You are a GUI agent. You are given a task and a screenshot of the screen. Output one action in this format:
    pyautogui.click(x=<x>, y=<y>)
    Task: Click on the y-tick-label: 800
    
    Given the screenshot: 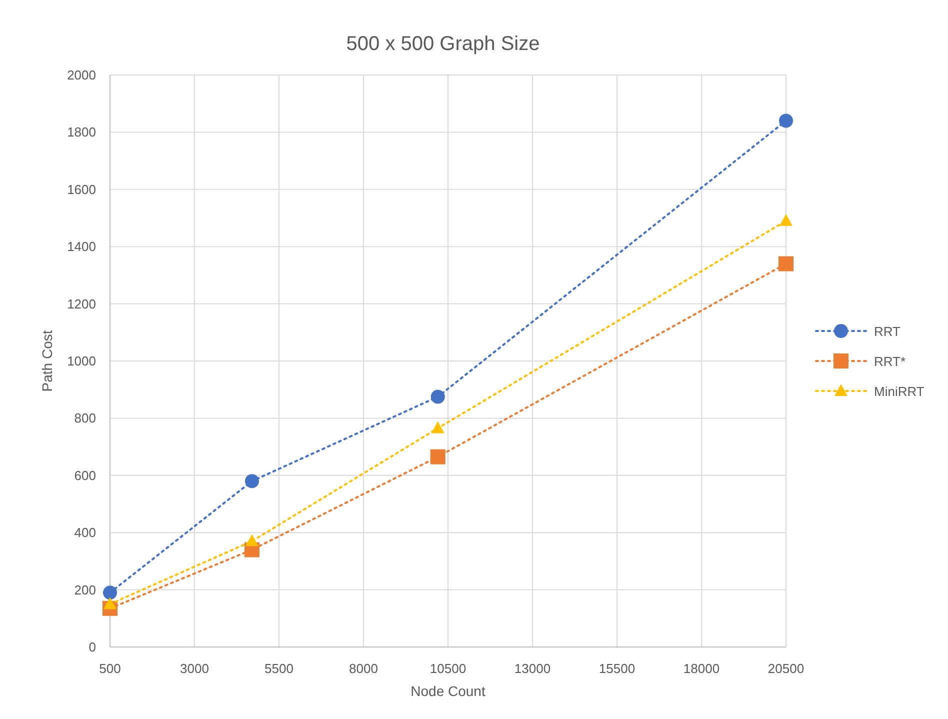 What is the action you would take?
    pyautogui.click(x=85, y=418)
    